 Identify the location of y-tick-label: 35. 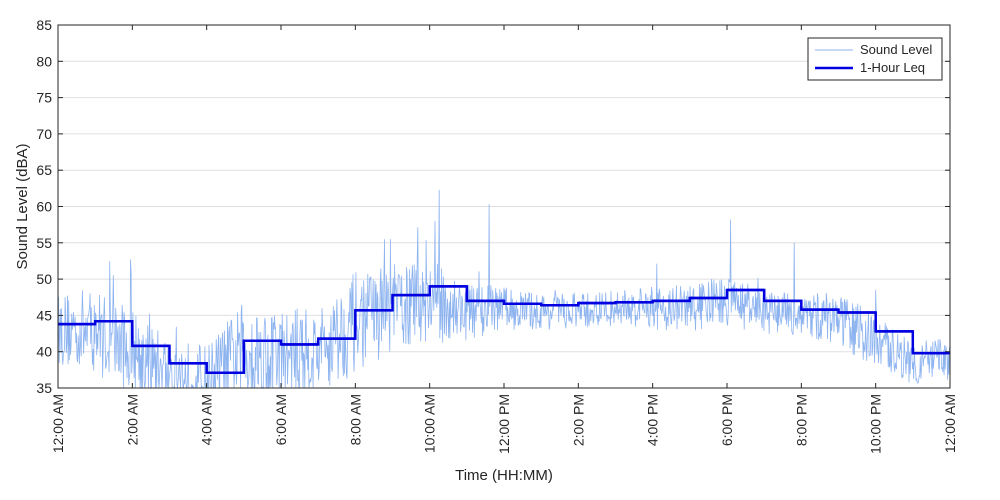
(44, 388).